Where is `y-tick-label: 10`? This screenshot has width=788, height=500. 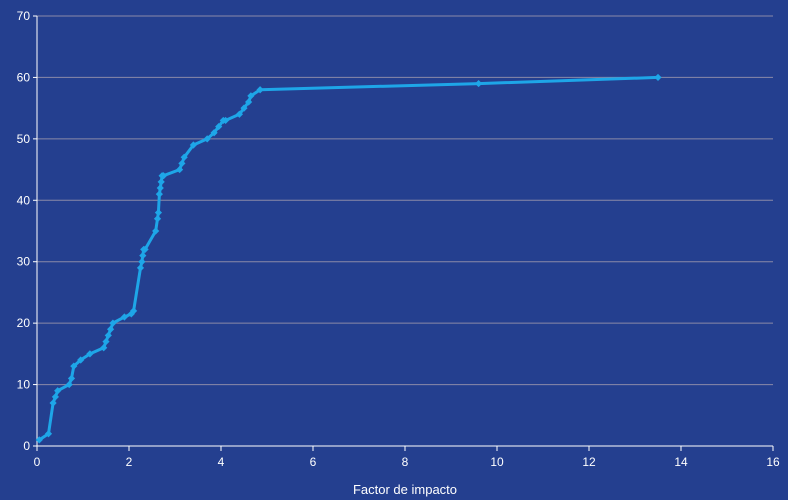 y-tick-label: 10 is located at coordinates (24, 385).